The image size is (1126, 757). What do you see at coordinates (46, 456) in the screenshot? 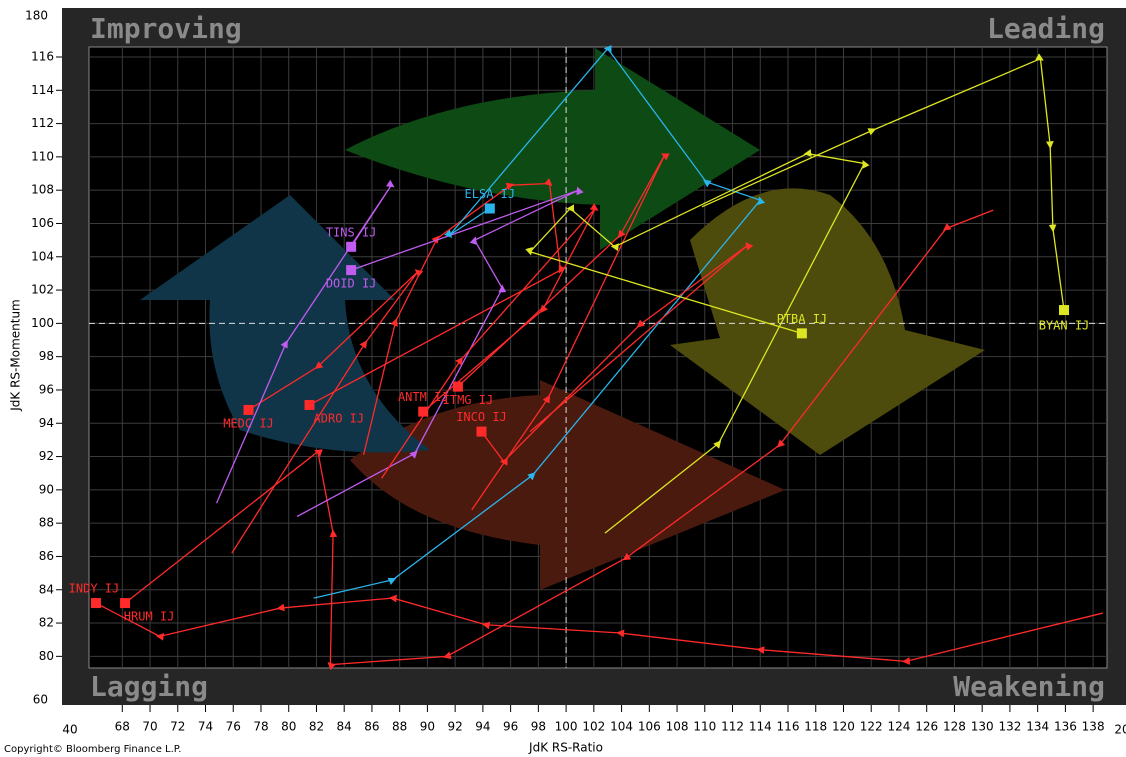
I see `y-tick-label: 92` at bounding box center [46, 456].